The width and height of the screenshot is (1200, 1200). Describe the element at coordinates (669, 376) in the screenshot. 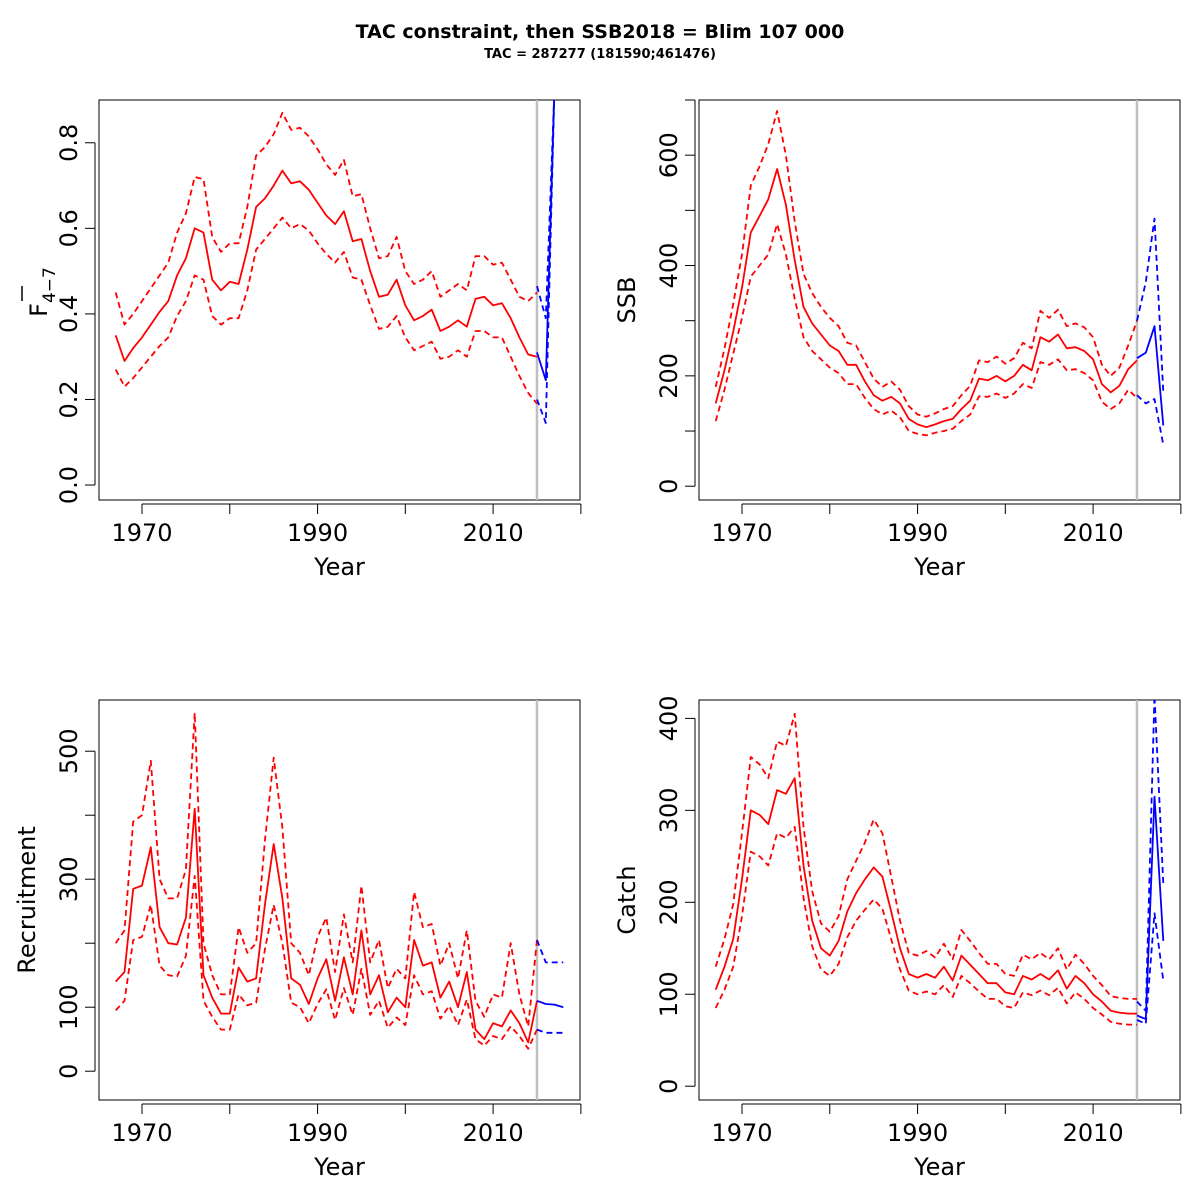

I see `ssb-y-tick-label: 200` at that location.